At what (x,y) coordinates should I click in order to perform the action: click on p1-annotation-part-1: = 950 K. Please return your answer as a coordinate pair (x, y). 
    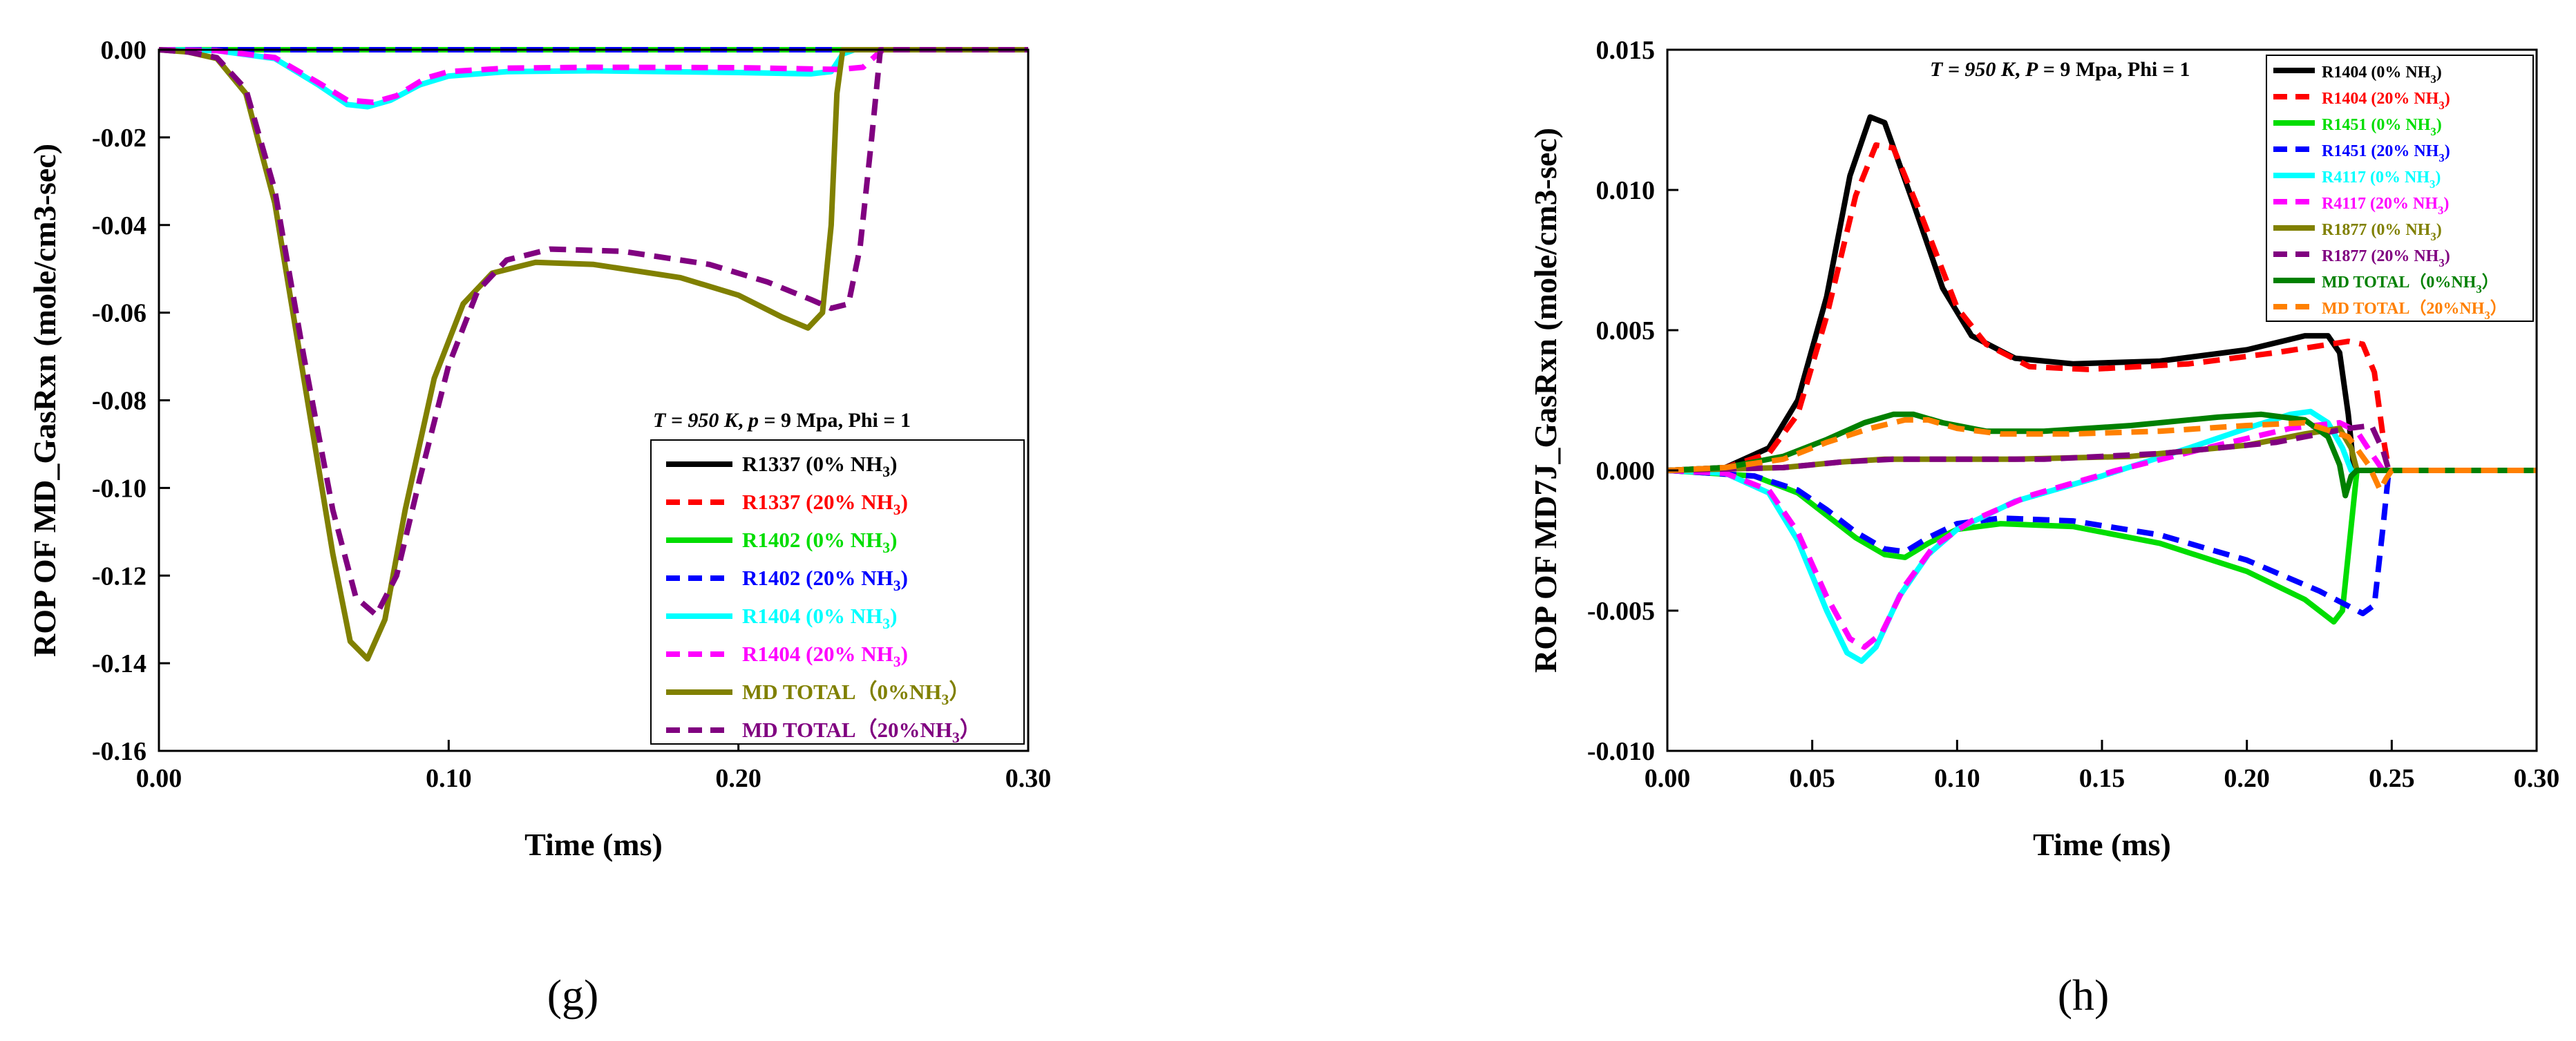
    Looking at the image, I should click on (1979, 69).